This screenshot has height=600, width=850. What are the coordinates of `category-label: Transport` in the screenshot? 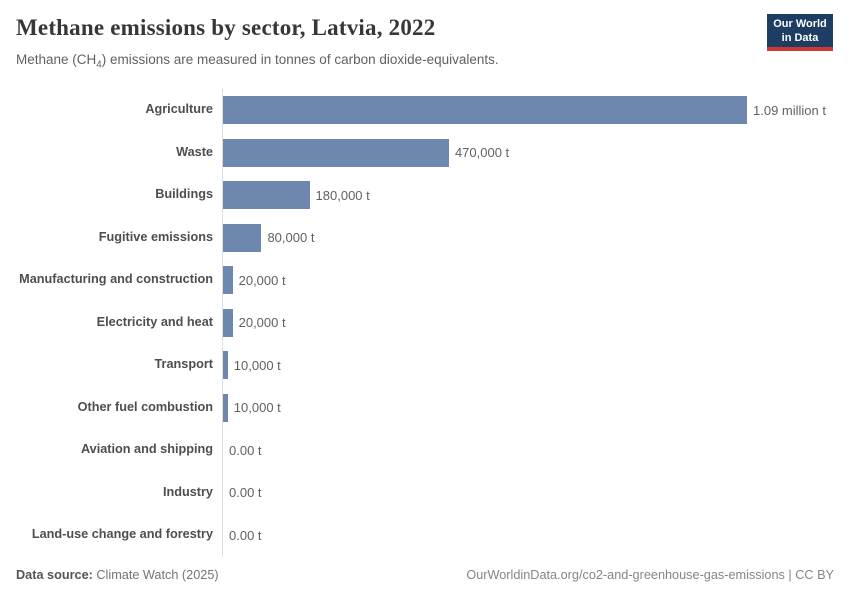 It's located at (183, 364).